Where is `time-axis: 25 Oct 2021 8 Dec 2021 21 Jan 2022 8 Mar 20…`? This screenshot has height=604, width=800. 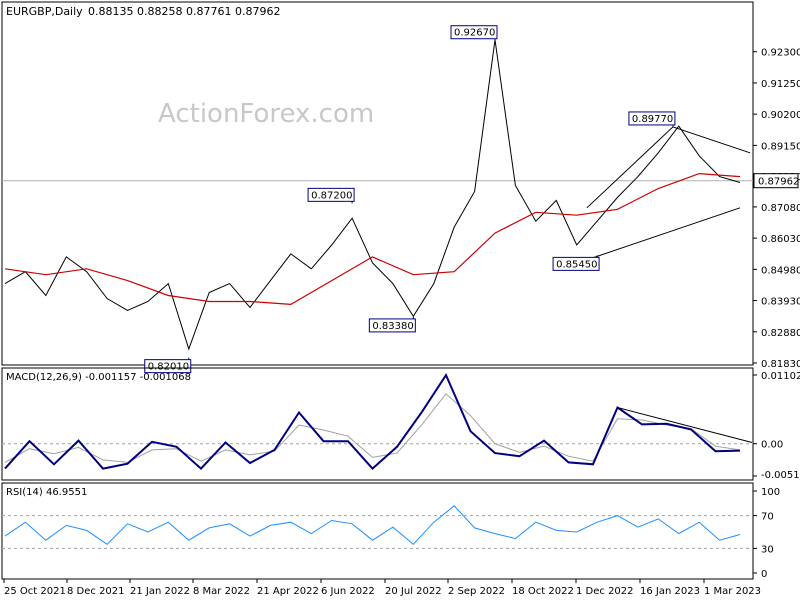 time-axis: 25 Oct 2021 8 Dec 2021 21 Jan 2022 8 Mar 20… is located at coordinates (382, 588).